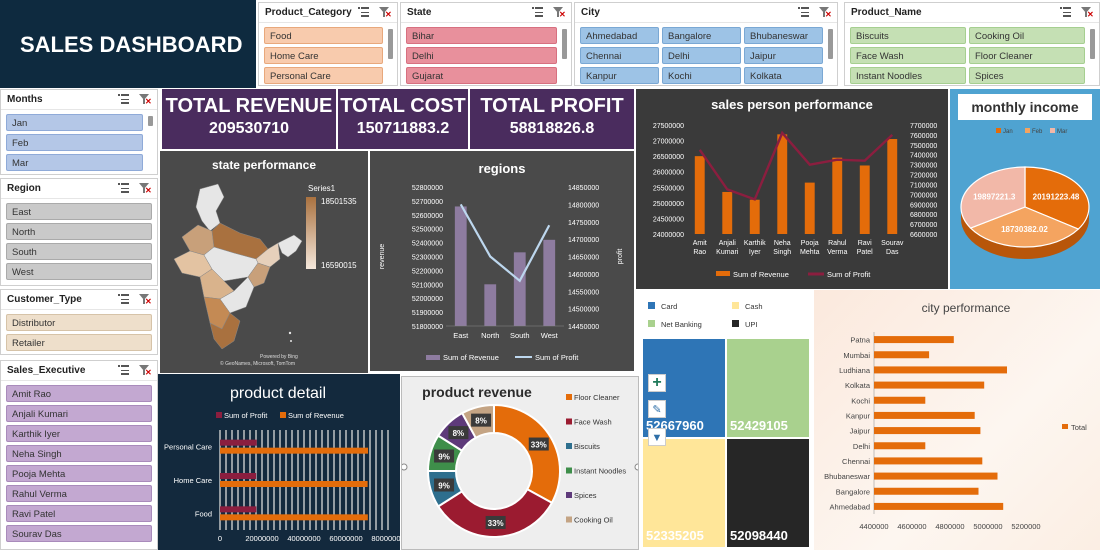 This screenshot has width=1100, height=550. I want to click on slicer-item: Jan, so click(74, 122).